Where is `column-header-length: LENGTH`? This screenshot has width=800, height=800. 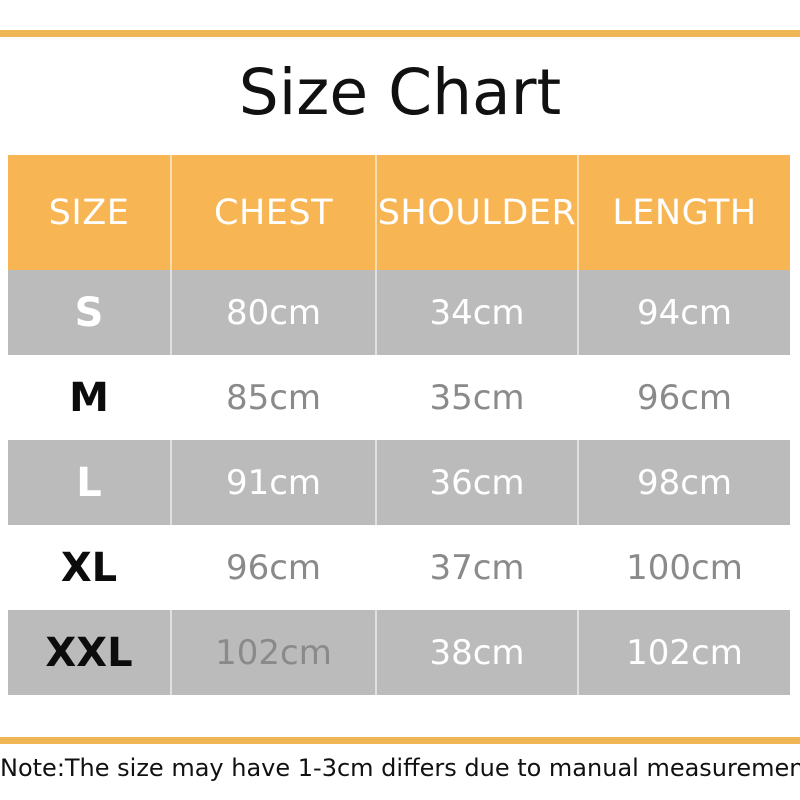 column-header-length: LENGTH is located at coordinates (683, 212).